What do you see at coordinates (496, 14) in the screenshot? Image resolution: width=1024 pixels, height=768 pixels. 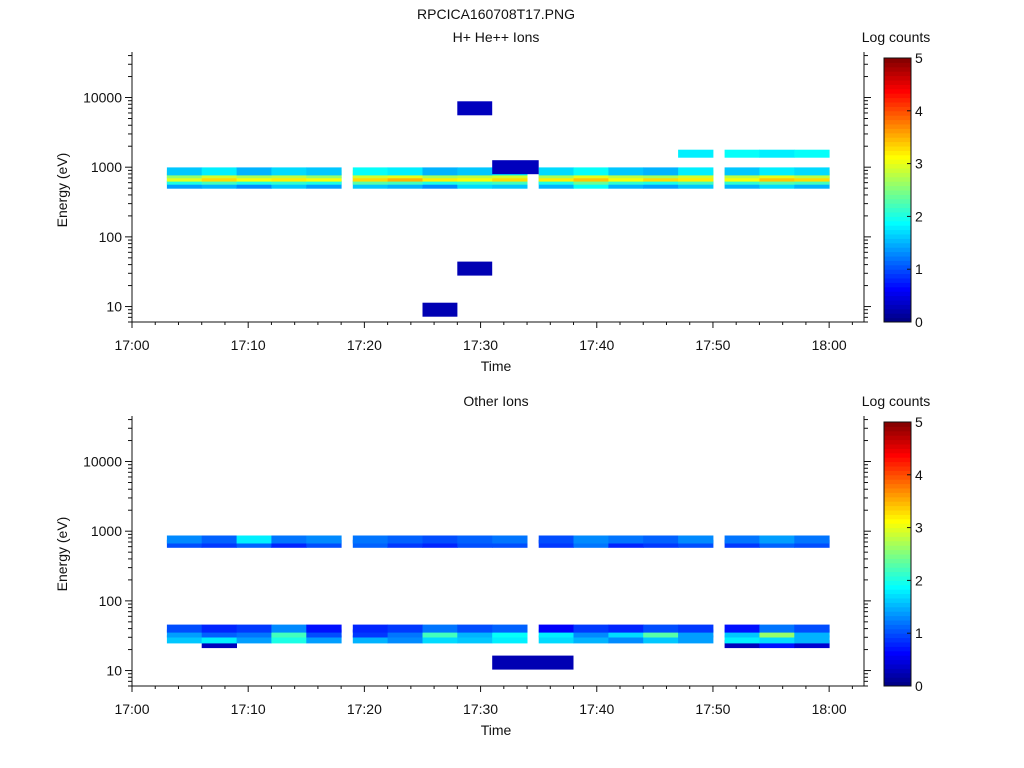 I see `figure-title: RPCICA160708T17.PNG` at bounding box center [496, 14].